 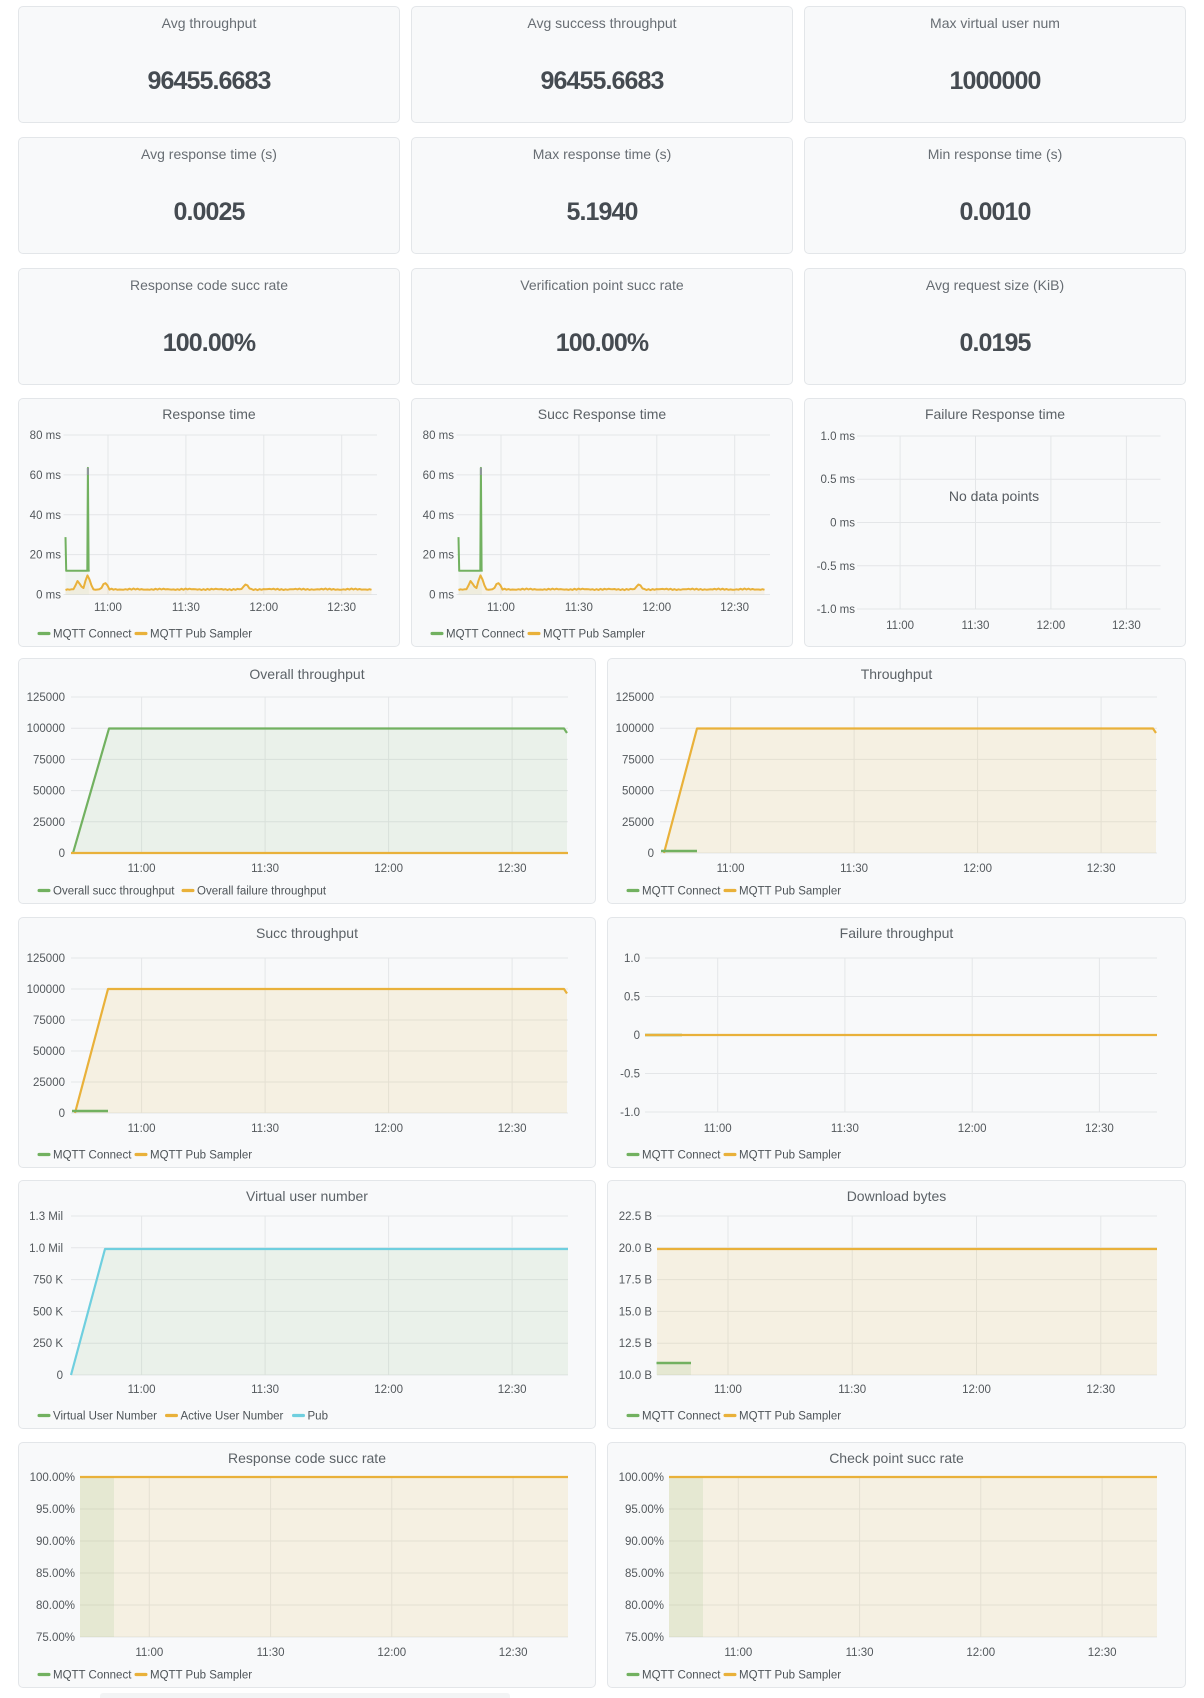 What do you see at coordinates (630, 1075) in the screenshot?
I see `svg-text: -0.5` at bounding box center [630, 1075].